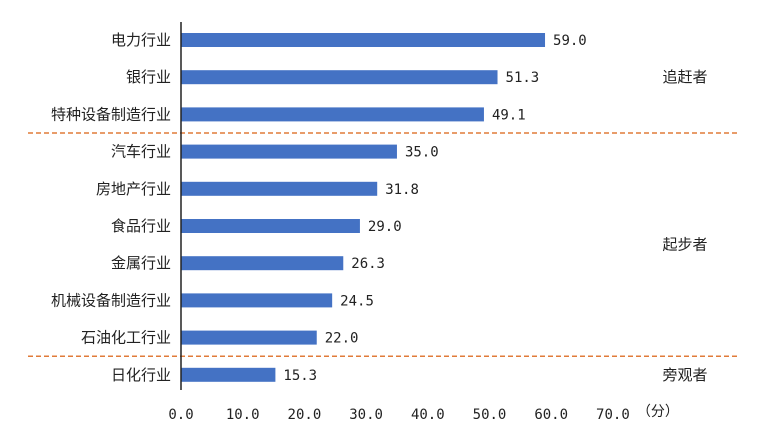 The height and width of the screenshot is (432, 764). Describe the element at coordinates (684, 77) in the screenshot. I see `group-label: 追赶者` at that location.